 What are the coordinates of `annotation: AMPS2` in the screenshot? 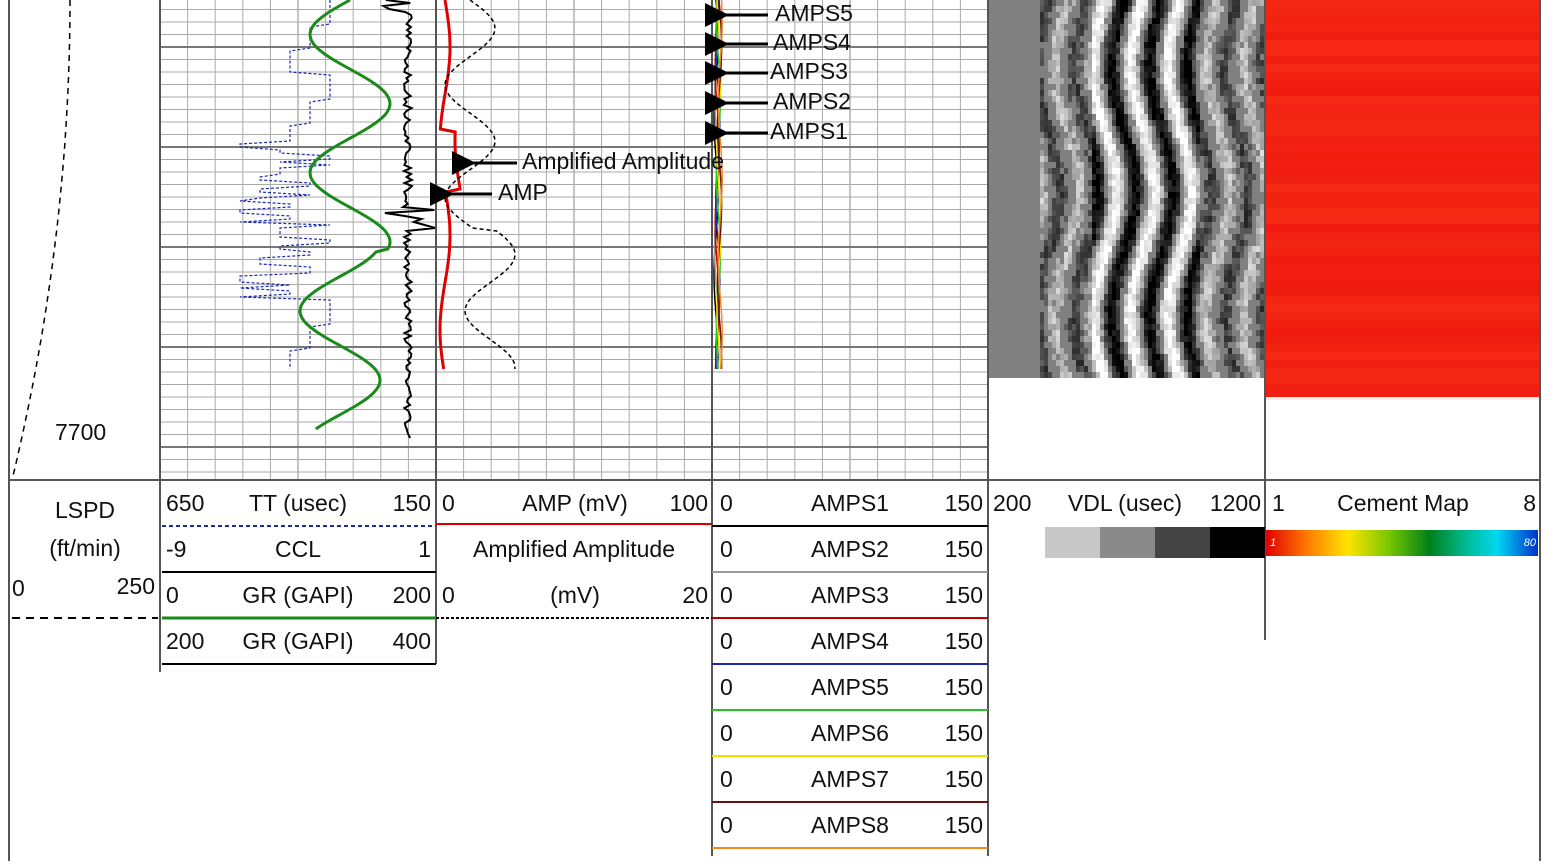 It's located at (812, 101).